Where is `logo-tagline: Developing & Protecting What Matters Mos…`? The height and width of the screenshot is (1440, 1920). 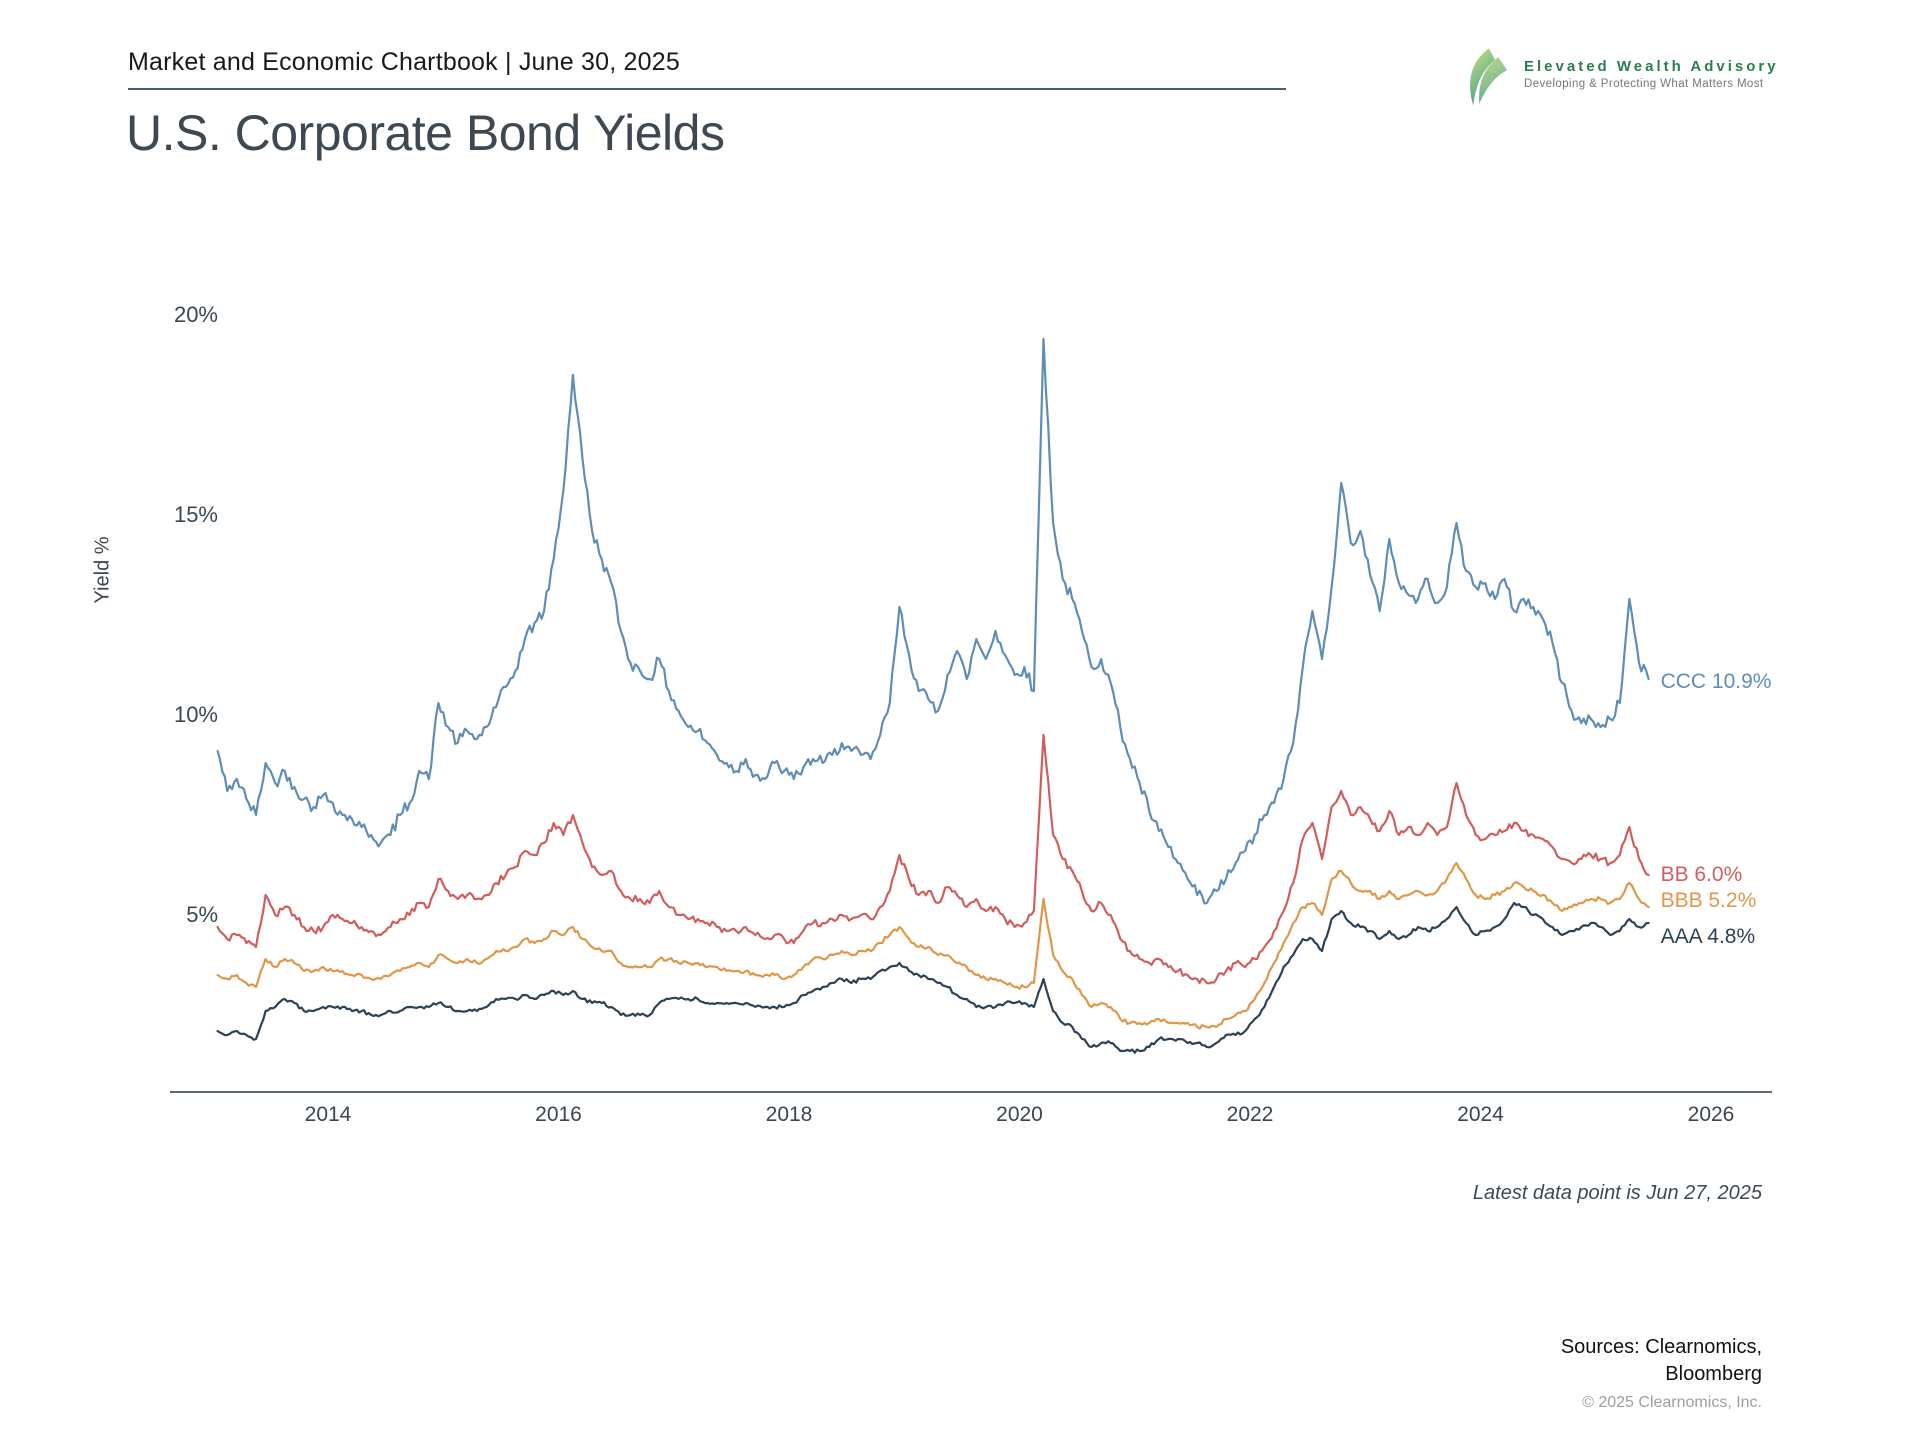
logo-tagline: Developing & Protecting What Matters Mos… is located at coordinates (1644, 84).